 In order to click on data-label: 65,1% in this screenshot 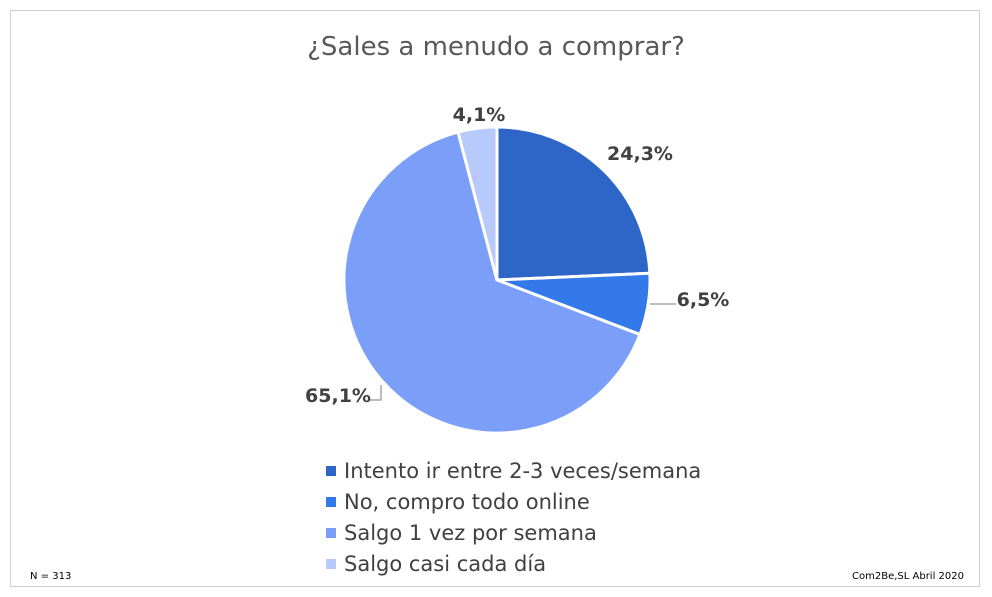, I will do `click(338, 396)`.